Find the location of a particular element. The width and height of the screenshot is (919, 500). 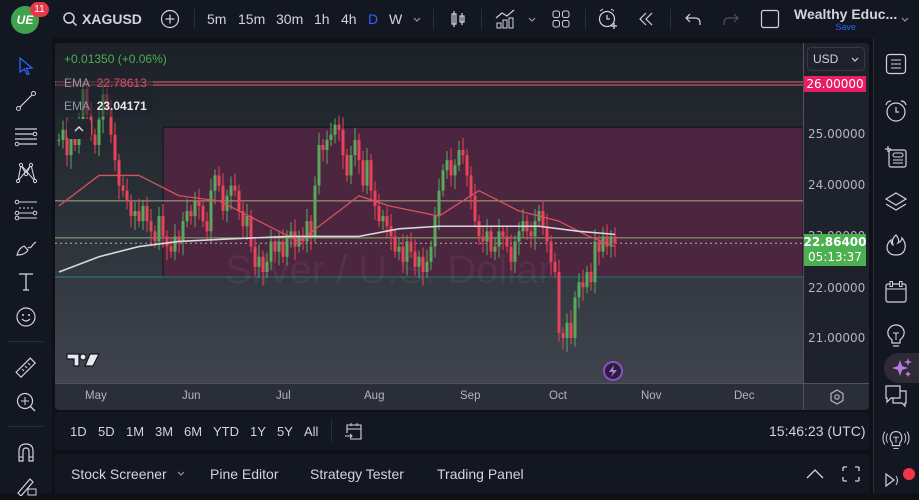

lightning-icon is located at coordinates (613, 371).